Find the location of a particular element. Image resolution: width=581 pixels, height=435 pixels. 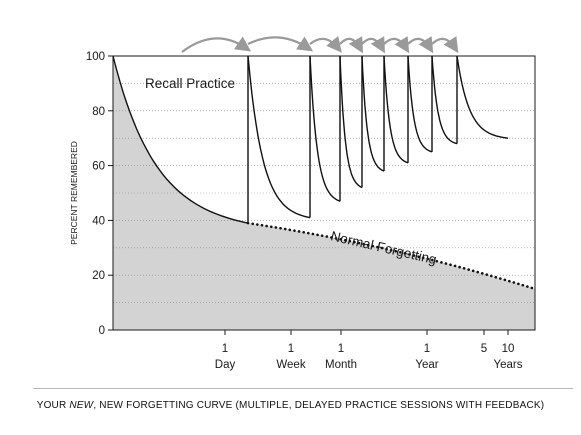

y-tick-label: 40 is located at coordinates (98, 221).